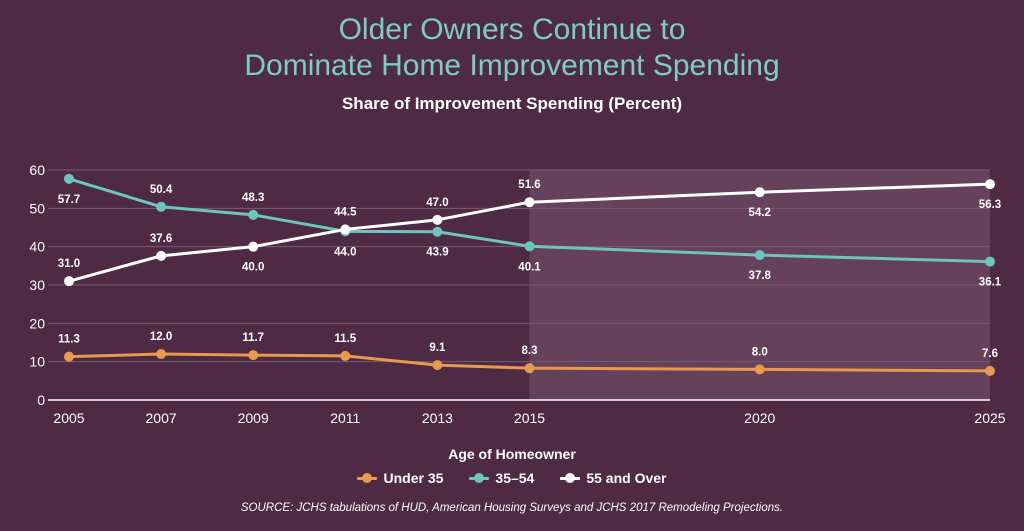  Describe the element at coordinates (345, 252) in the screenshot. I see `data-label-35-54-2011: 44.0` at that location.